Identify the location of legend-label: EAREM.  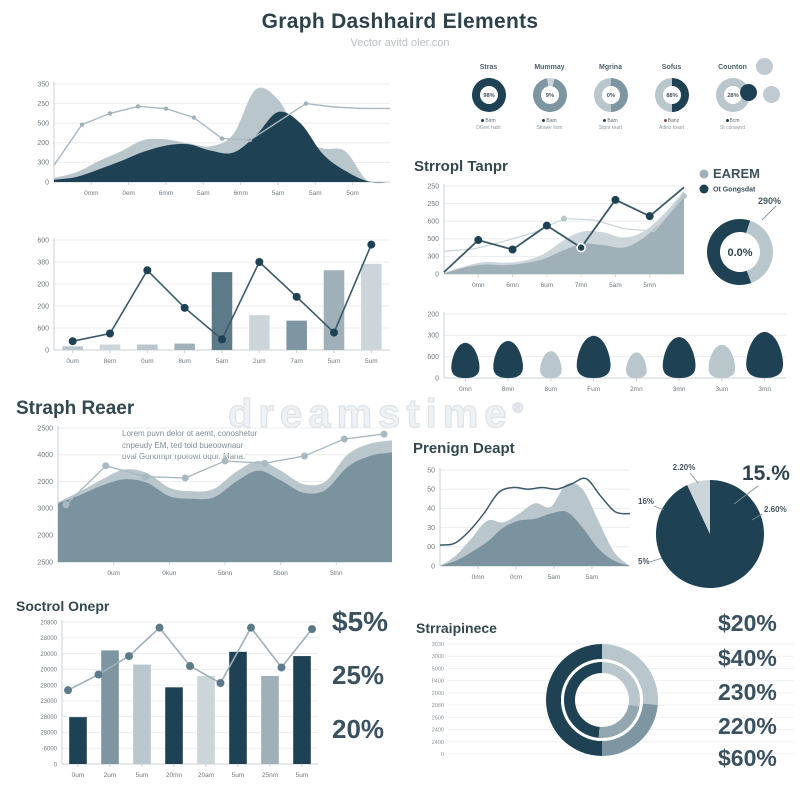
(736, 173).